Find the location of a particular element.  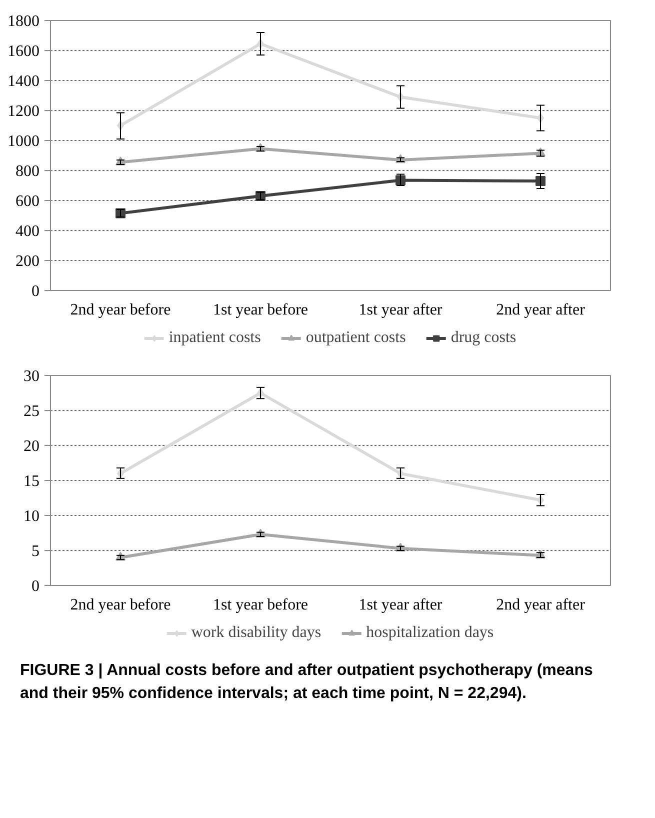

legend-label: outpatient costs is located at coordinates (356, 338).